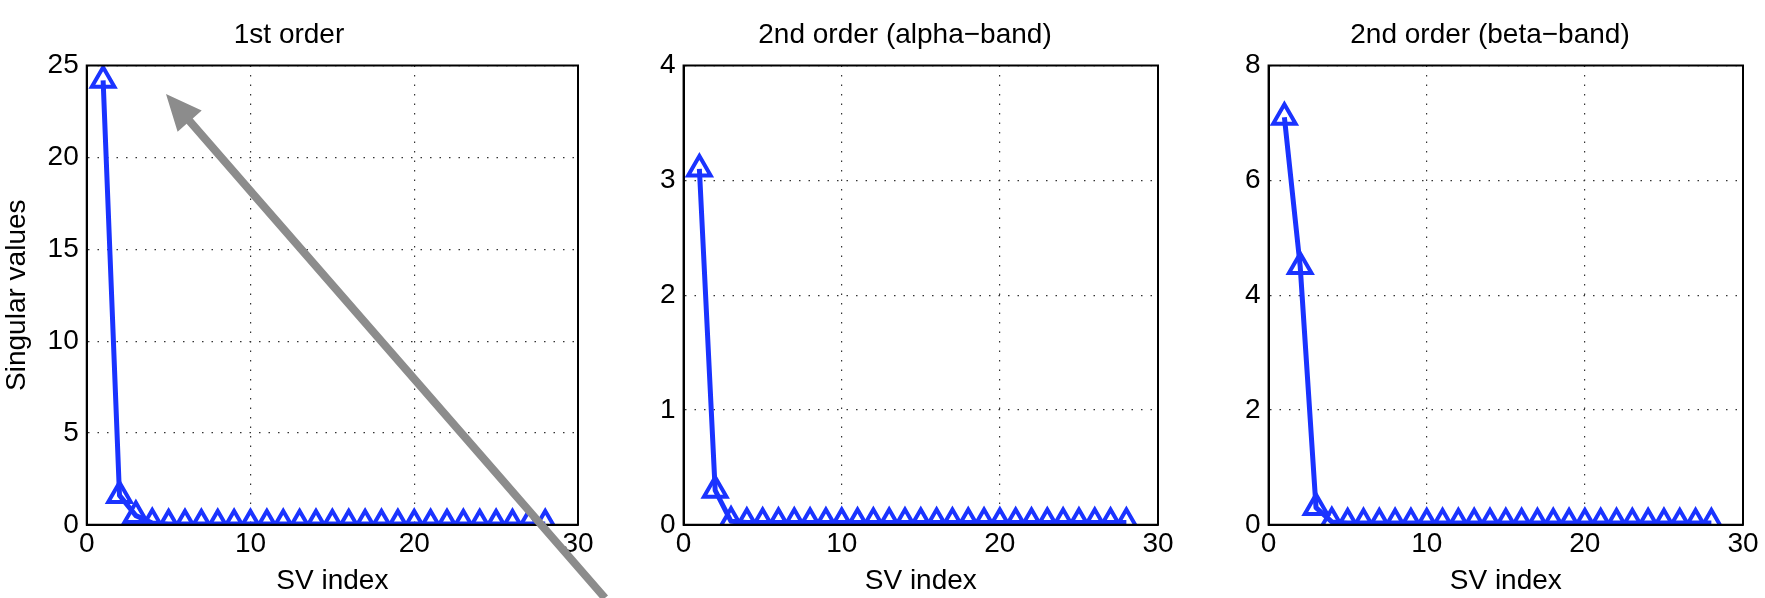 The width and height of the screenshot is (1765, 598). I want to click on y-tick-label: 3, so click(667, 179).